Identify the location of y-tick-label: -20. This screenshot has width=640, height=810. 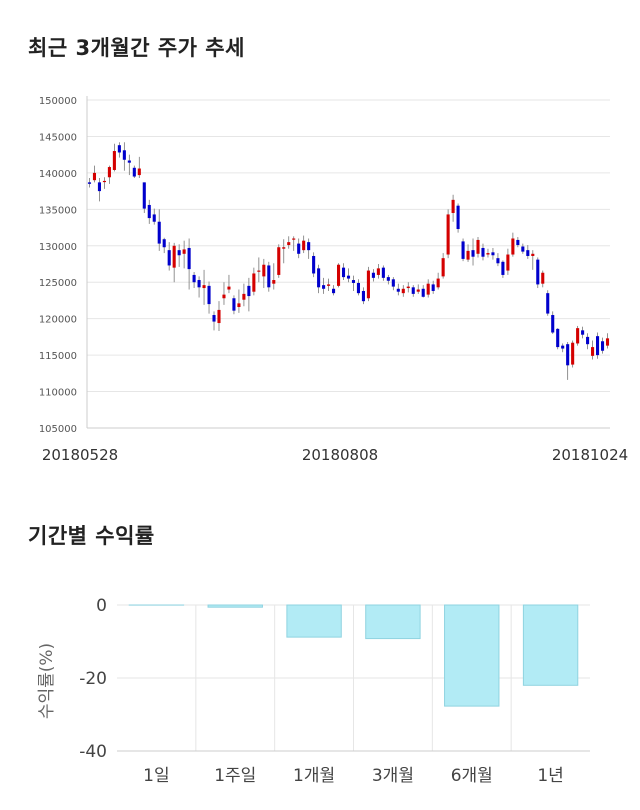
(93, 679).